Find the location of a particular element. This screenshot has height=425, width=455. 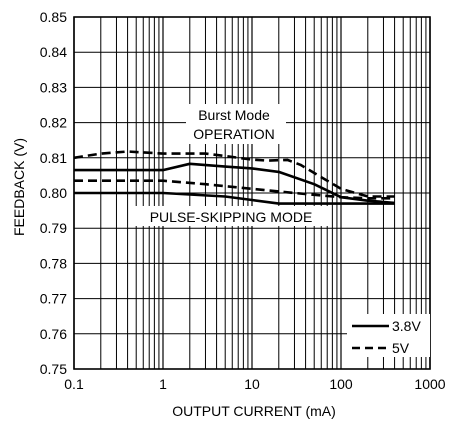

x-tick-label: 0.1 is located at coordinates (74, 384).